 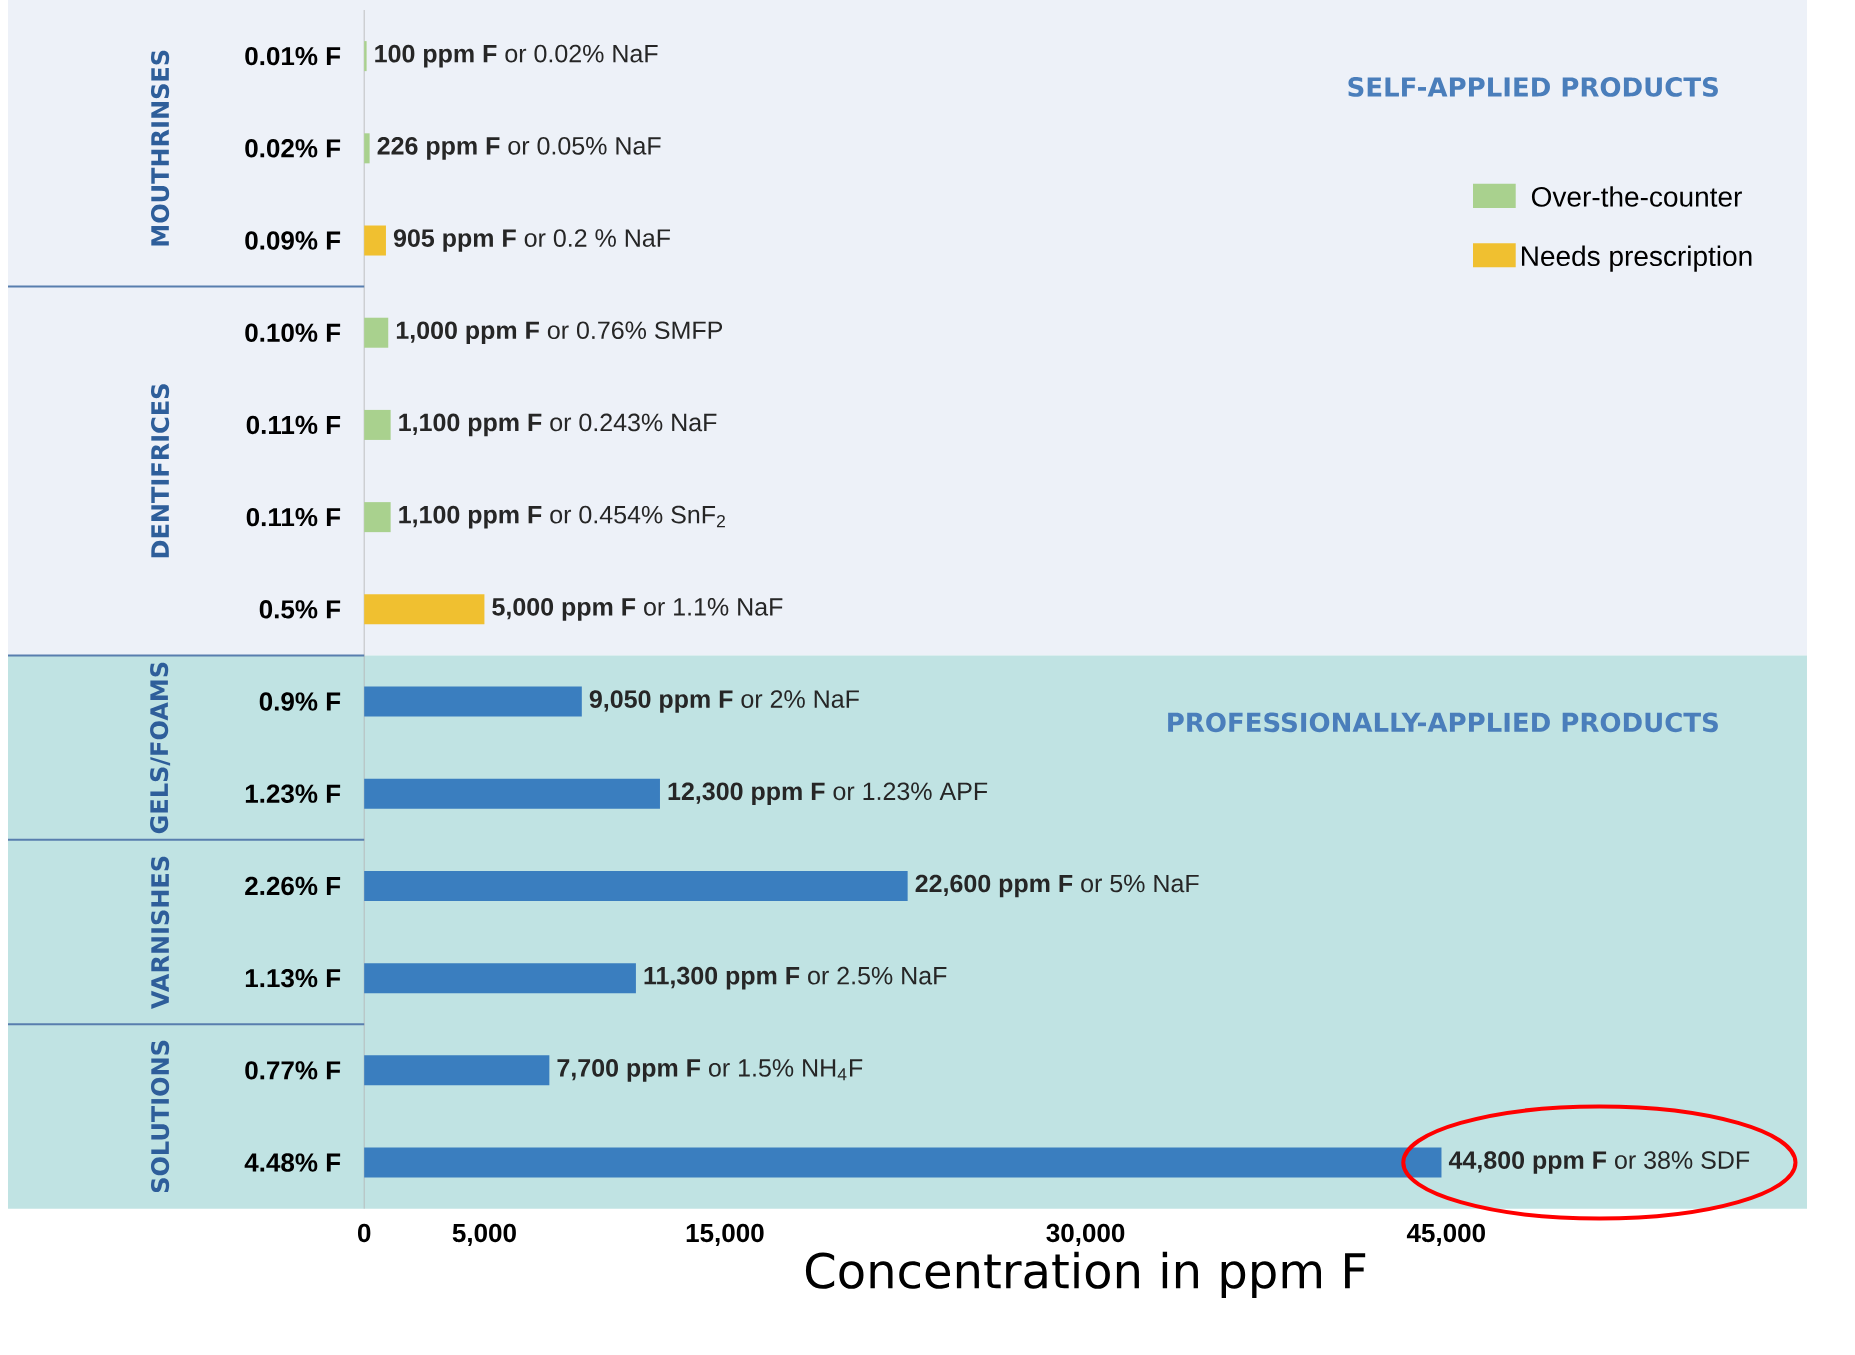 I want to click on data-label: 1,100 ppm F or 0.454% SnF$_{2}$, so click(x=562, y=517).